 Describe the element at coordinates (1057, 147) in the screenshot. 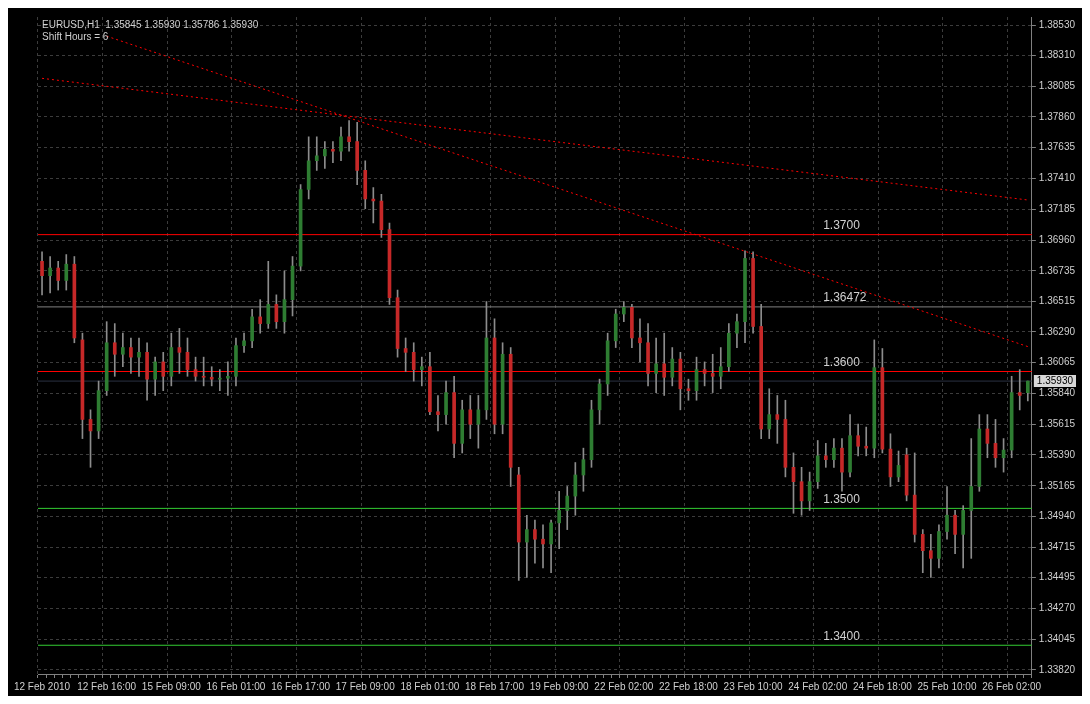

I see `y-tick-label: 1.37635` at that location.